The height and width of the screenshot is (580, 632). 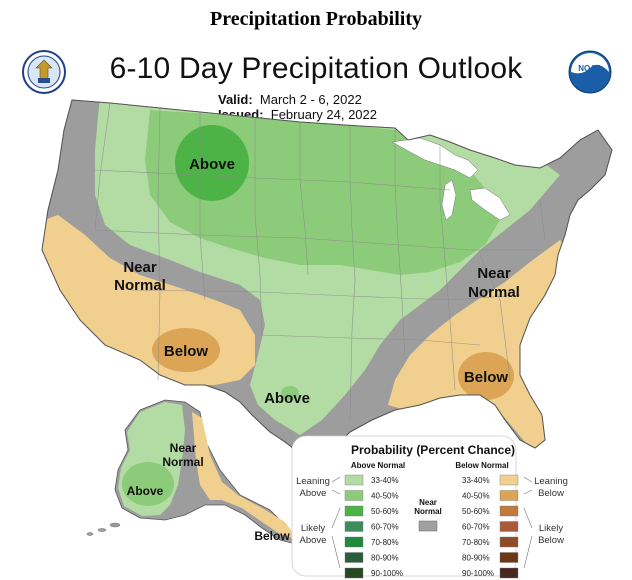 I want to click on label-below-southeast: Below, so click(x=486, y=377).